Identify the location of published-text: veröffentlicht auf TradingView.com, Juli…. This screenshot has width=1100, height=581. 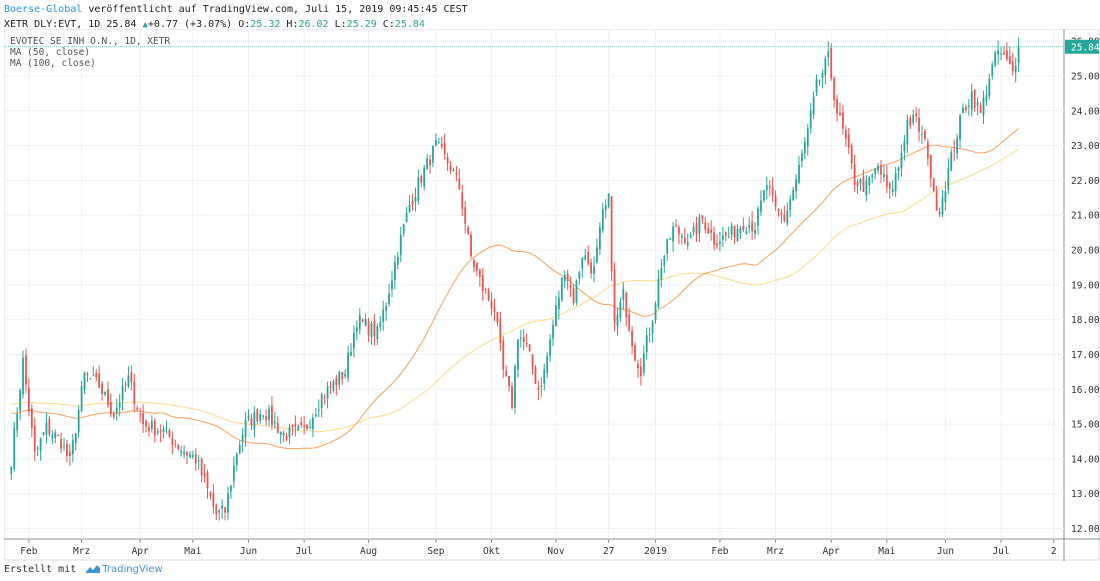
(278, 9).